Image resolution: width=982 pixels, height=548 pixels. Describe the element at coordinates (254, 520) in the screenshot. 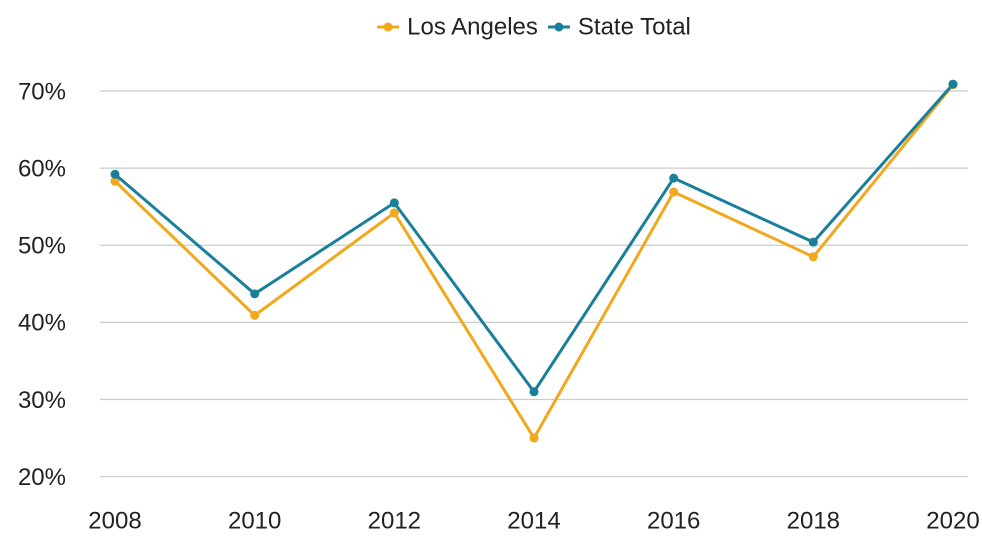

I see `x-tick-label: 2010` at that location.